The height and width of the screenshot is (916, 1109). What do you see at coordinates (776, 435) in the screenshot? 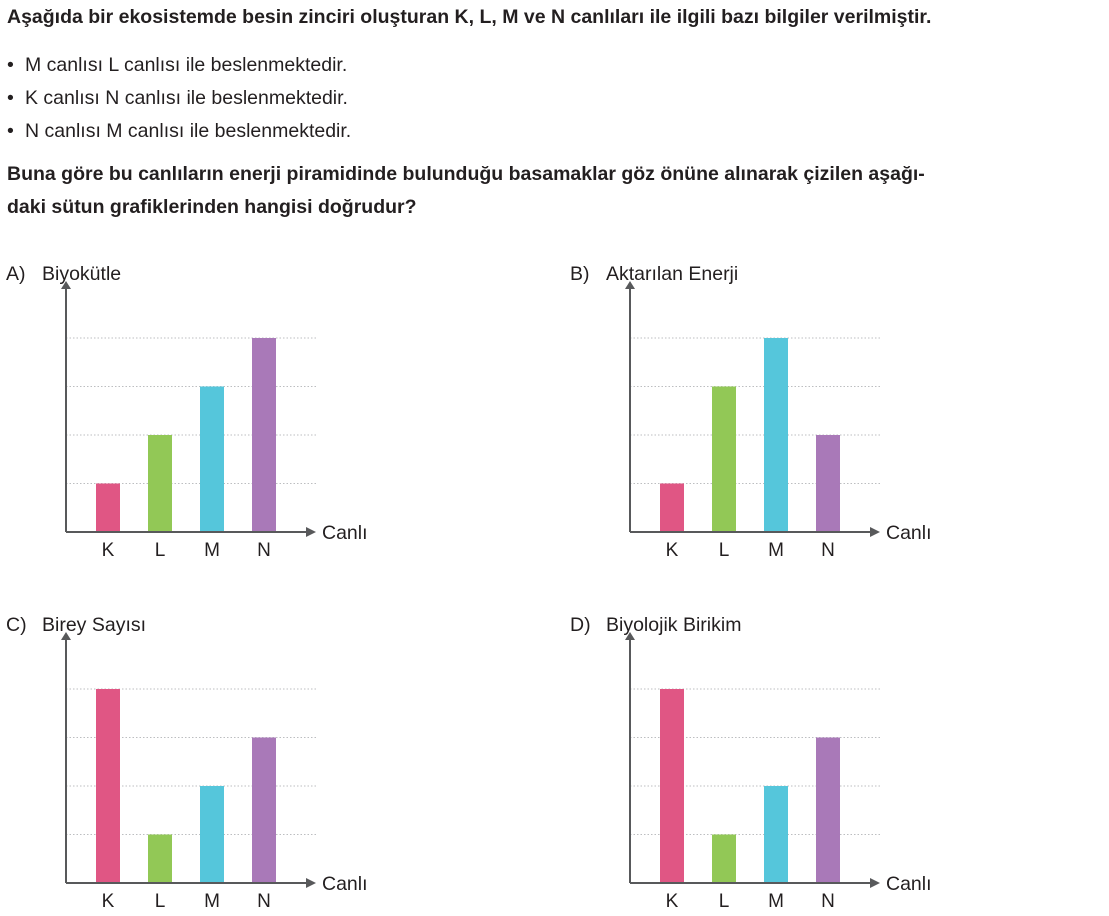
I see `chart-b-bar-m` at bounding box center [776, 435].